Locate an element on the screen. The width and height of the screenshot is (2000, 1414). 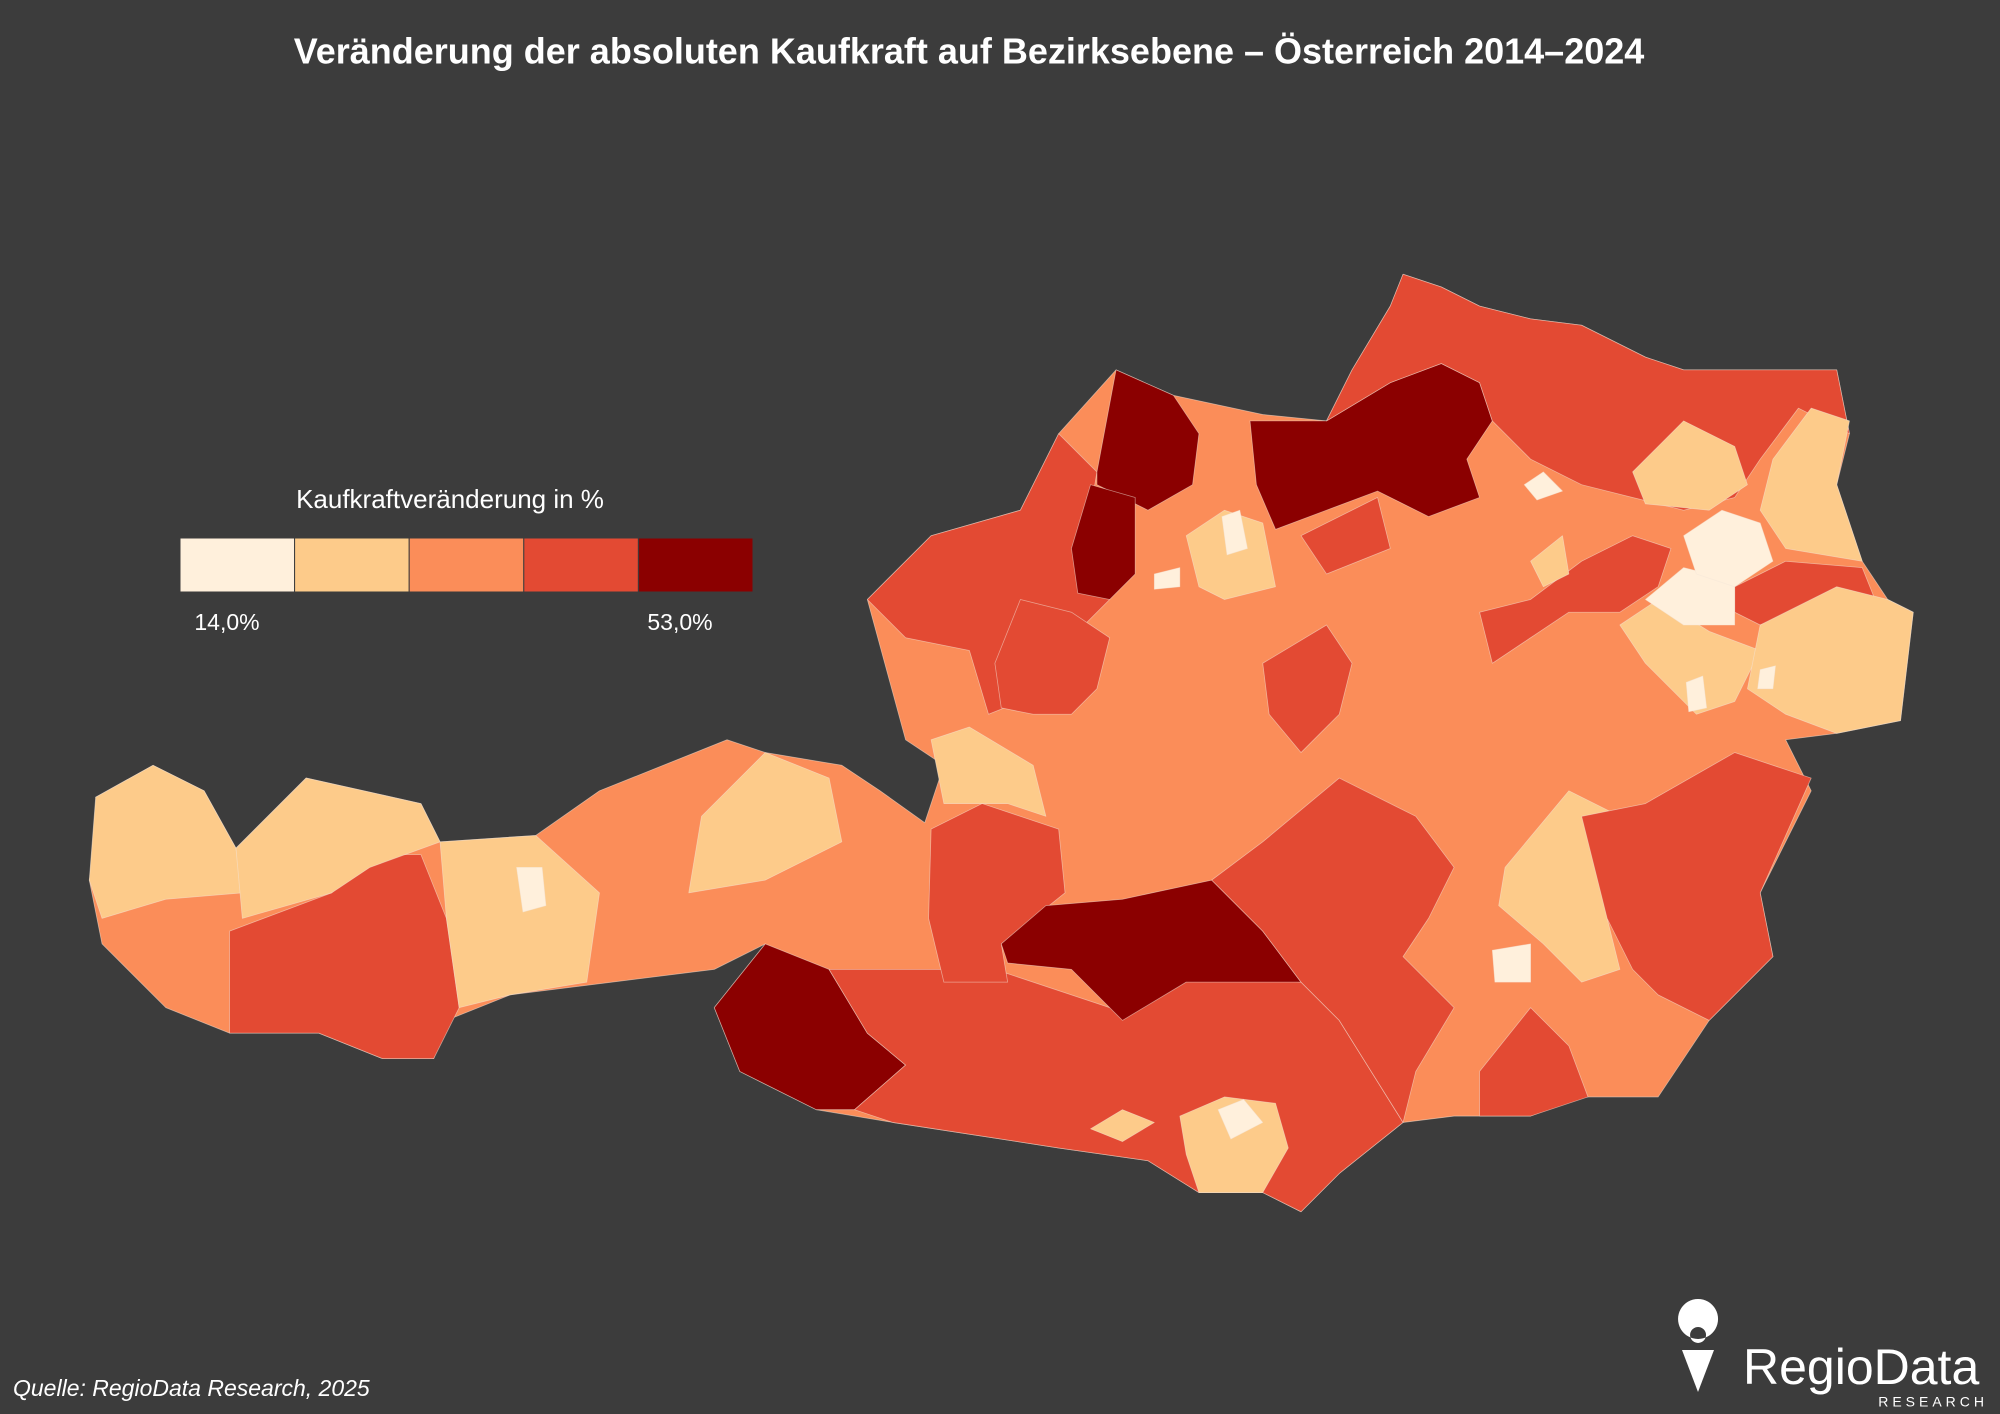
legend is located at coordinates (466, 565).